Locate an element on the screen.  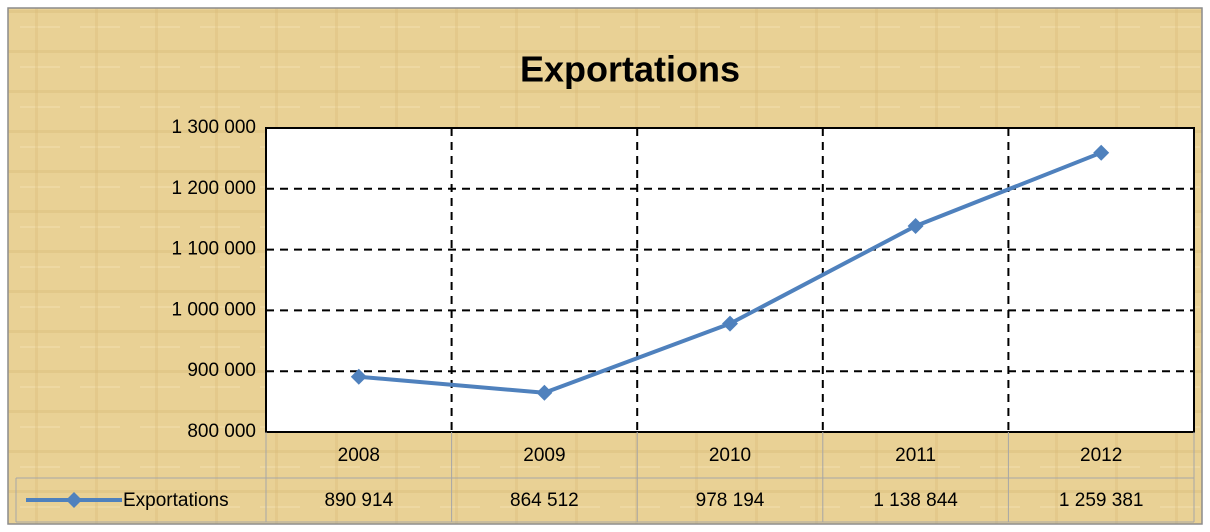
chart-title: Exportations is located at coordinates (630, 69).